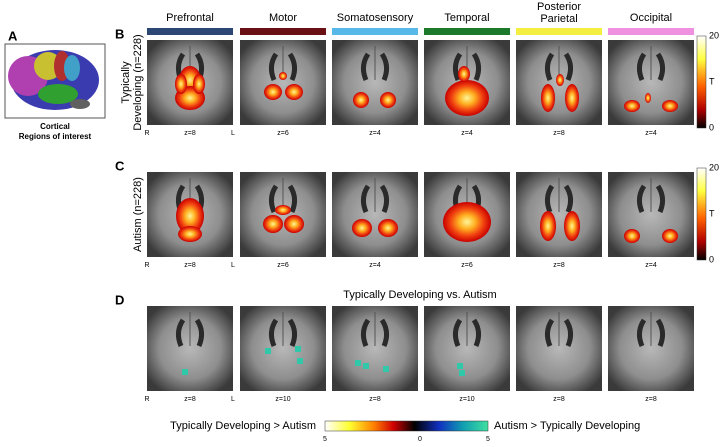  What do you see at coordinates (282, 399) in the screenshot?
I see `z-label: z=10` at bounding box center [282, 399].